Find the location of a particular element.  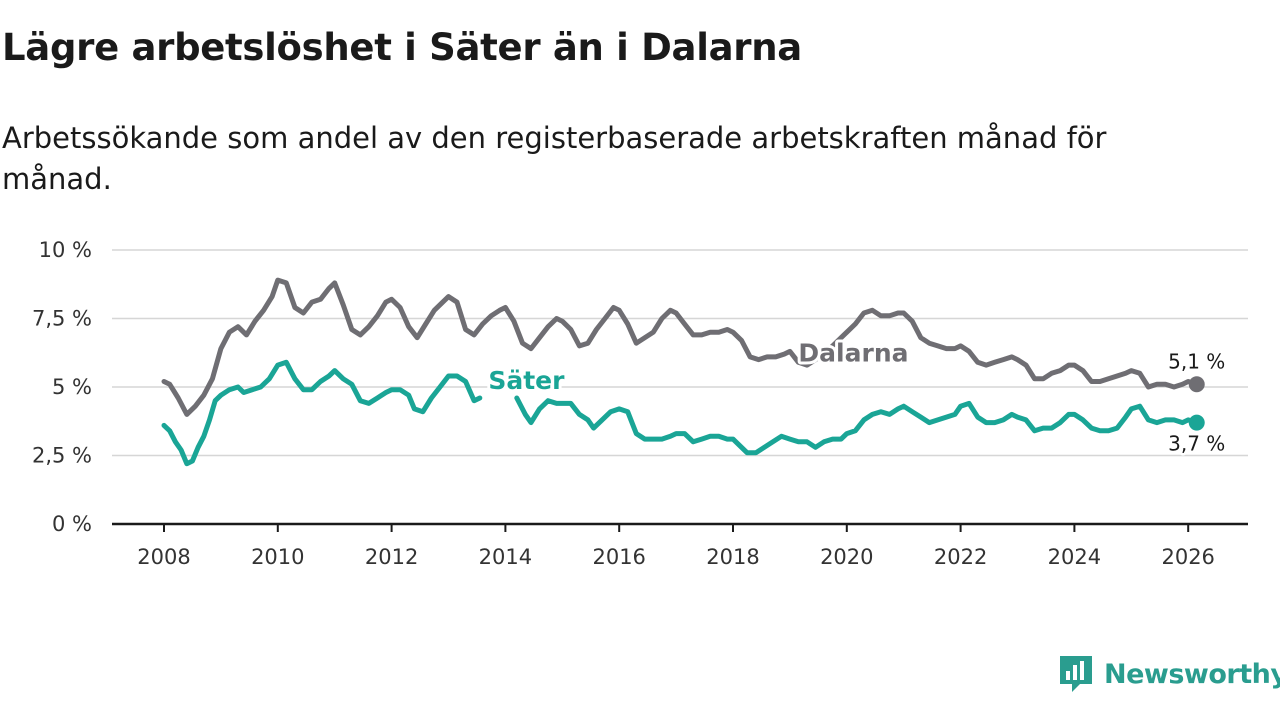

y-tick-label: 7,5 % is located at coordinates (62, 319).